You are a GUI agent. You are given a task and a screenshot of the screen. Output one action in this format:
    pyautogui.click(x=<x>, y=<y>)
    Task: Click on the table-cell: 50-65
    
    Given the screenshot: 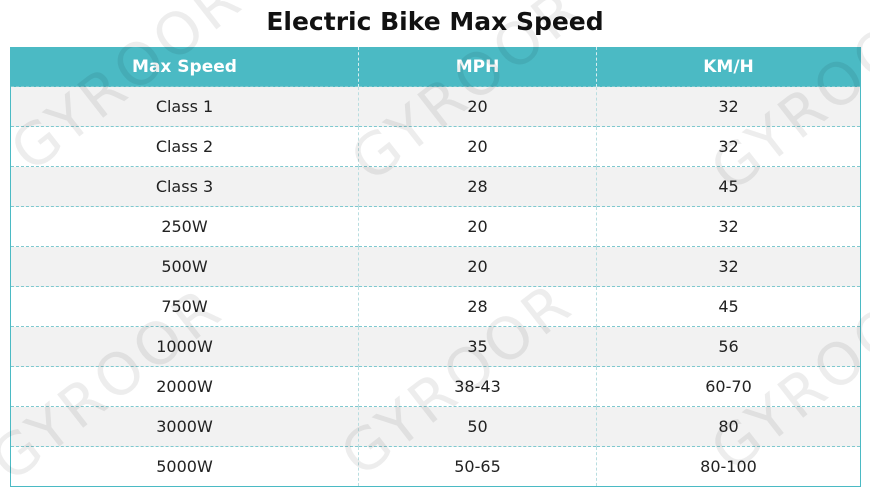 What is the action you would take?
    pyautogui.click(x=477, y=466)
    